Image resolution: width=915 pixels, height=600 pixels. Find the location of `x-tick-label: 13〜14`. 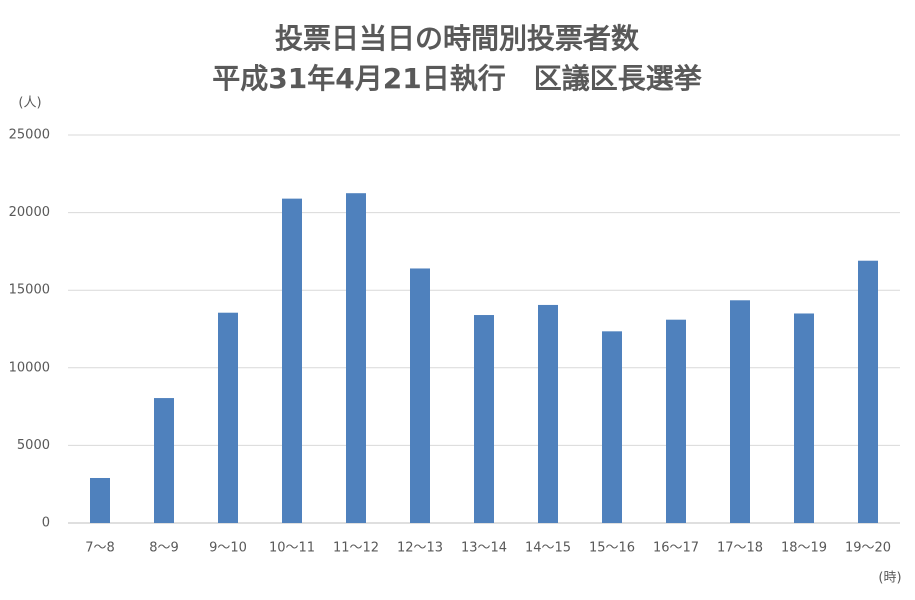

x-tick-label: 13〜14 is located at coordinates (484, 548).